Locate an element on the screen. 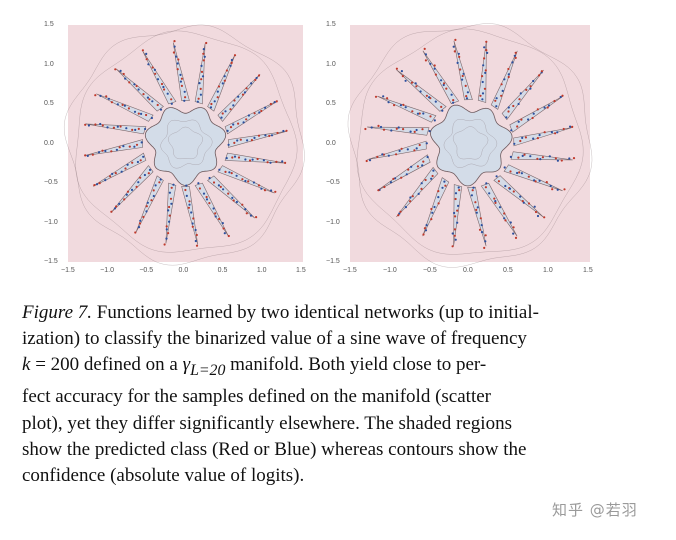 The width and height of the screenshot is (676, 540). y-tick-label: 1.5 is located at coordinates (331, 24).